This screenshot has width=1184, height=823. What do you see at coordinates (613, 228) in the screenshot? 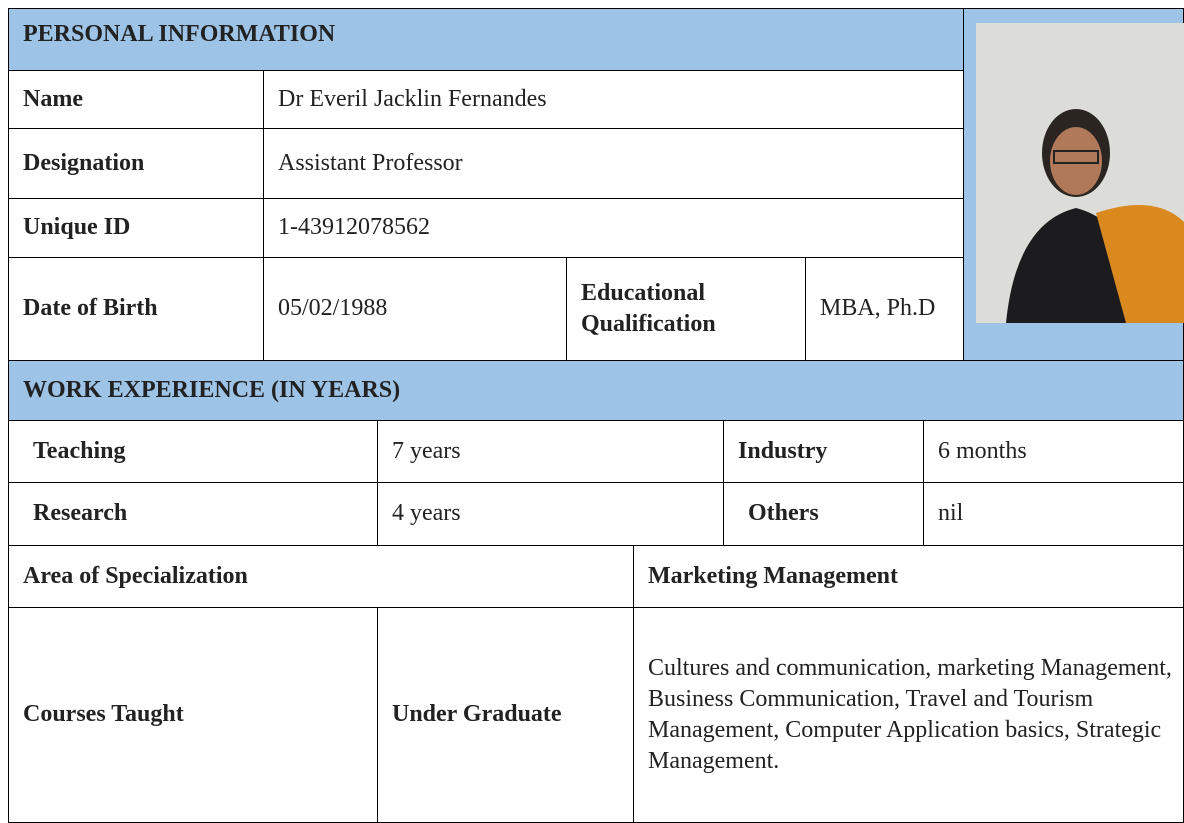
I see `field-value: 1-43912078562` at bounding box center [613, 228].